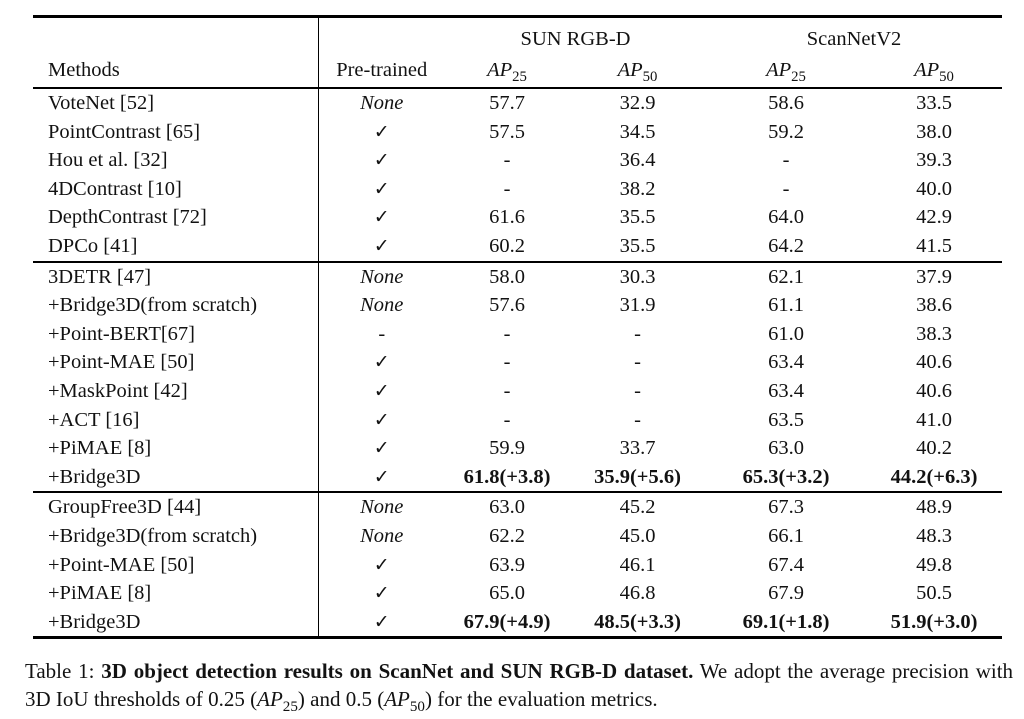 This screenshot has height=719, width=1024. What do you see at coordinates (176, 391) in the screenshot?
I see `method-cell: +MaskPoint [42]` at bounding box center [176, 391].